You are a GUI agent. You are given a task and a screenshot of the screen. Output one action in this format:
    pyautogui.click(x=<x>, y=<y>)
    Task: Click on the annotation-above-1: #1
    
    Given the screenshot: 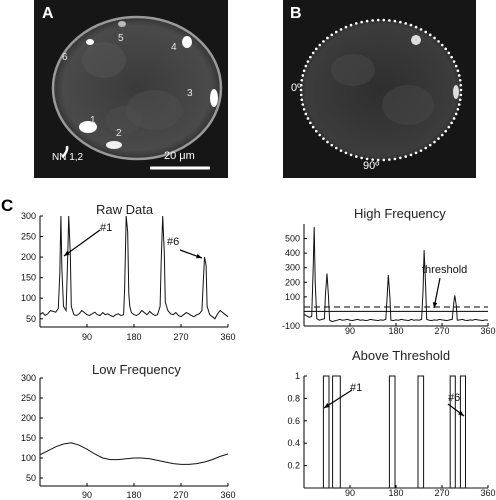 What is the action you would take?
    pyautogui.click(x=356, y=388)
    